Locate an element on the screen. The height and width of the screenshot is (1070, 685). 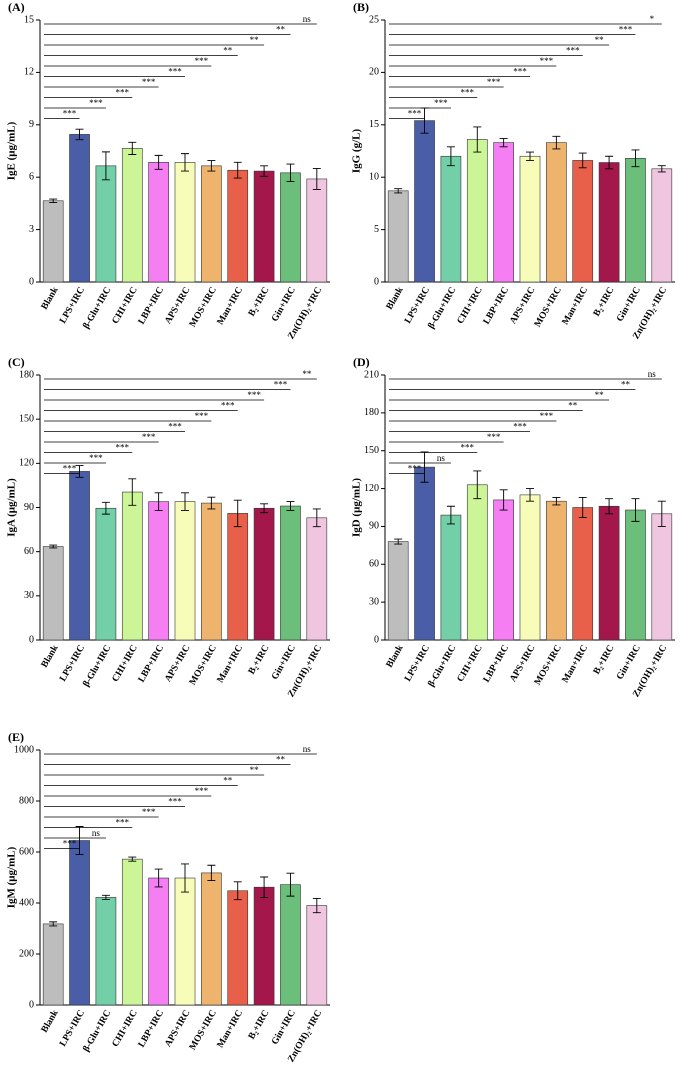
panel-label: (B) is located at coordinates (361, 7).